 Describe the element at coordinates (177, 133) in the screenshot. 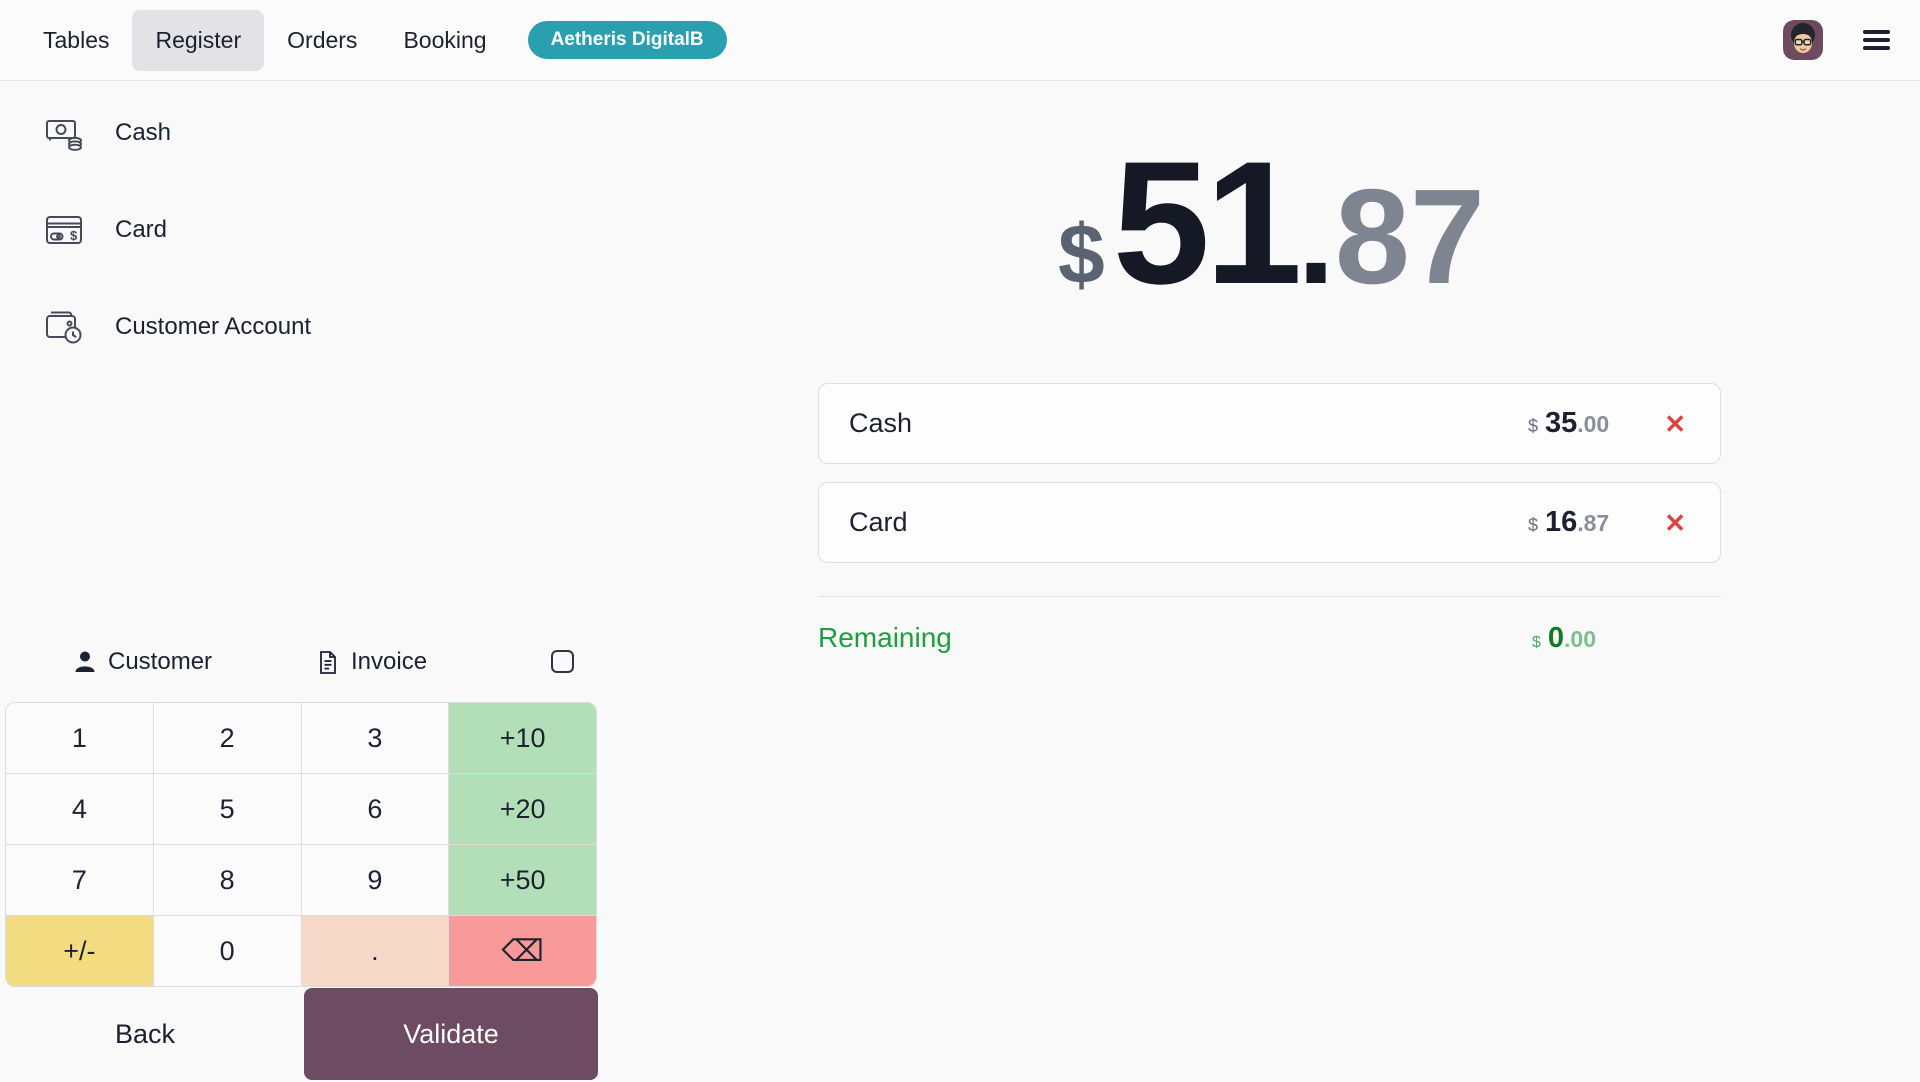

I see `payment-method-cash: Cash` at that location.